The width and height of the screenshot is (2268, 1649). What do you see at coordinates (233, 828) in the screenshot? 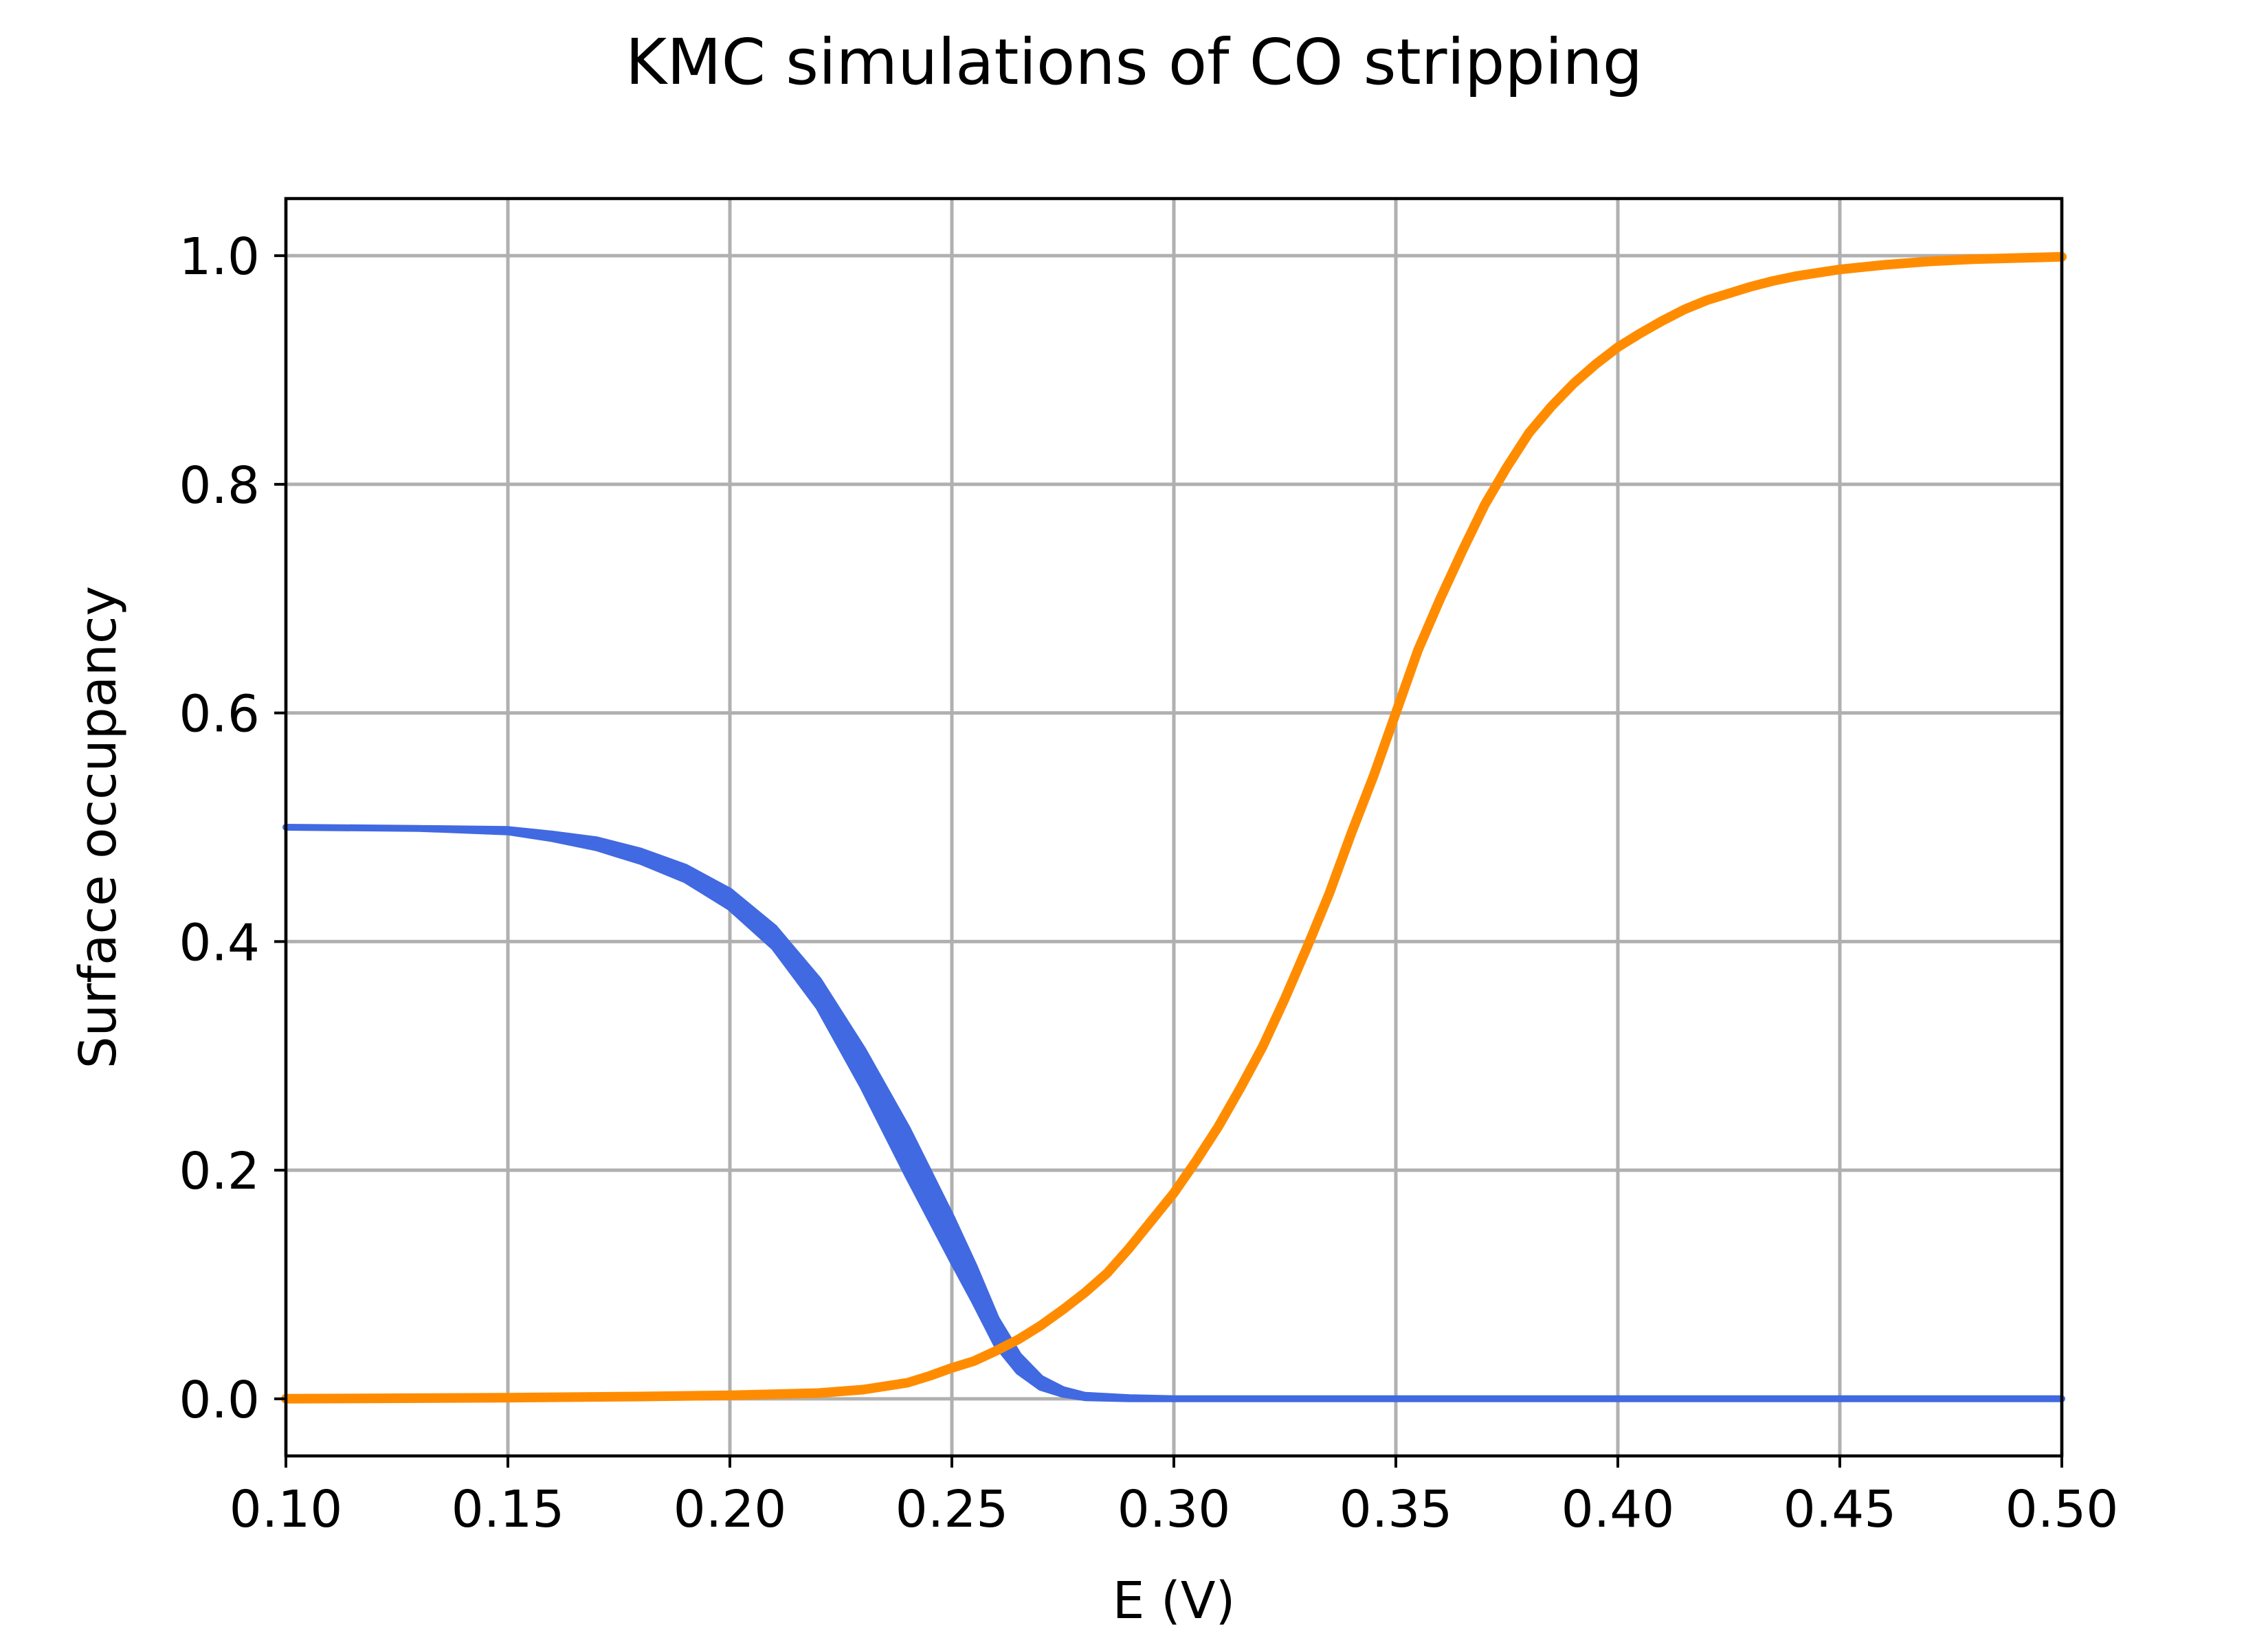
I see `y-axis: 0.0 0.2 0.4 0.6 0.8 1.0` at bounding box center [233, 828].